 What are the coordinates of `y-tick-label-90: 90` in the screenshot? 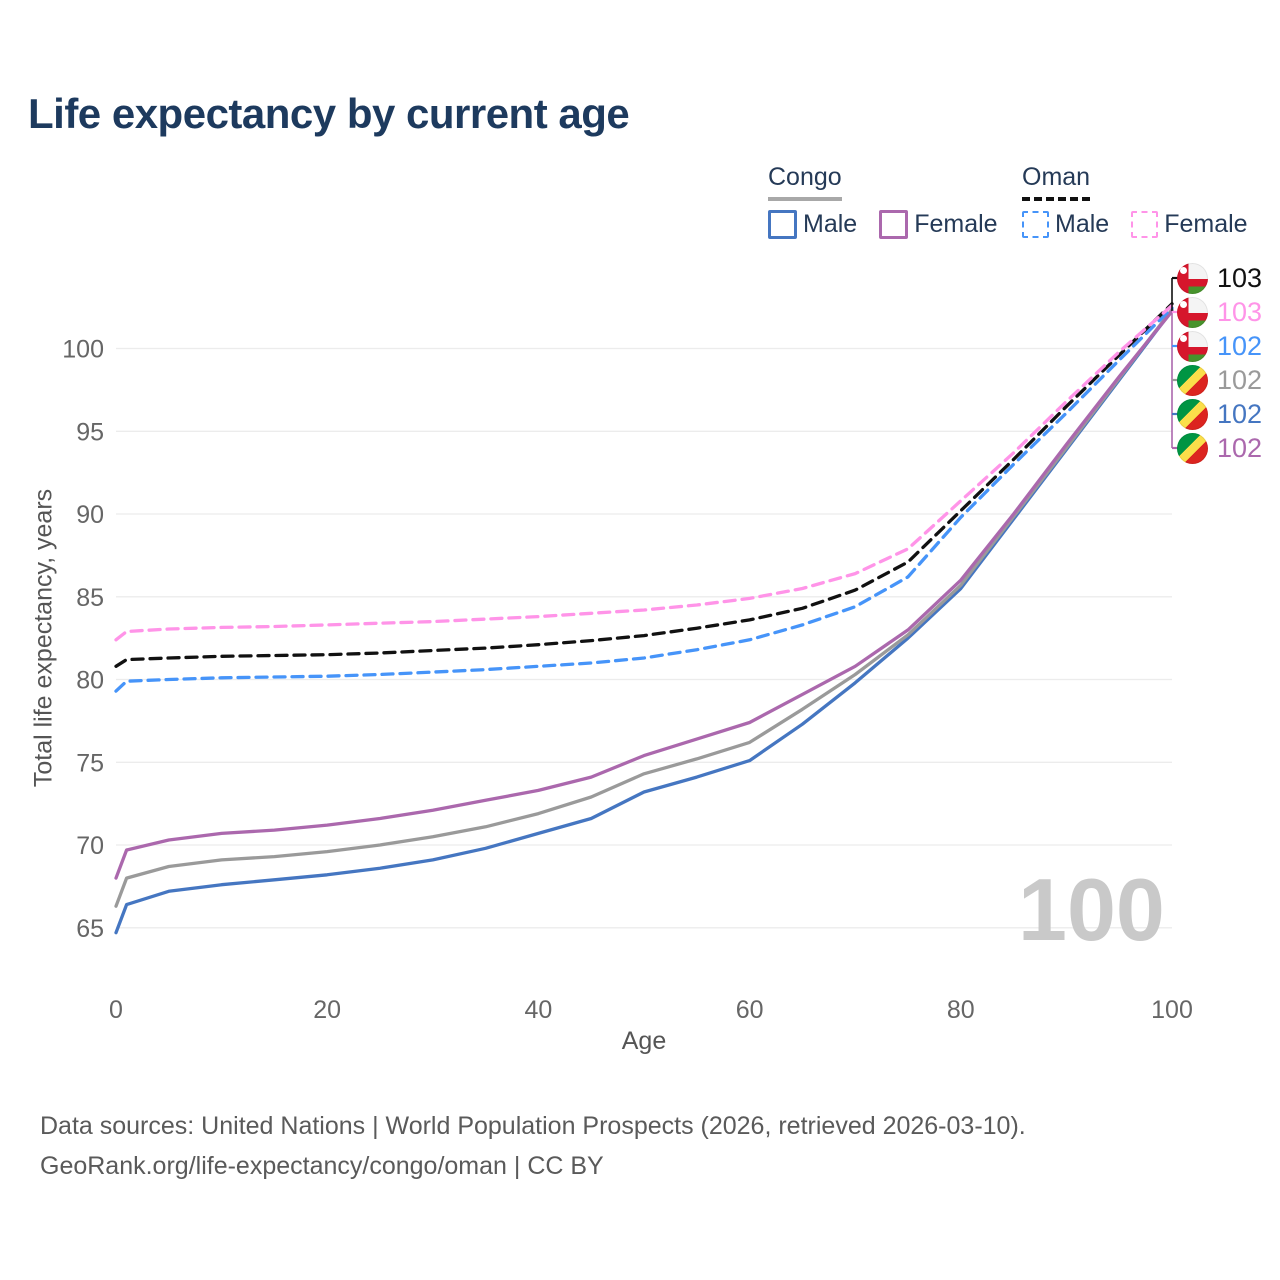 It's located at (90, 515).